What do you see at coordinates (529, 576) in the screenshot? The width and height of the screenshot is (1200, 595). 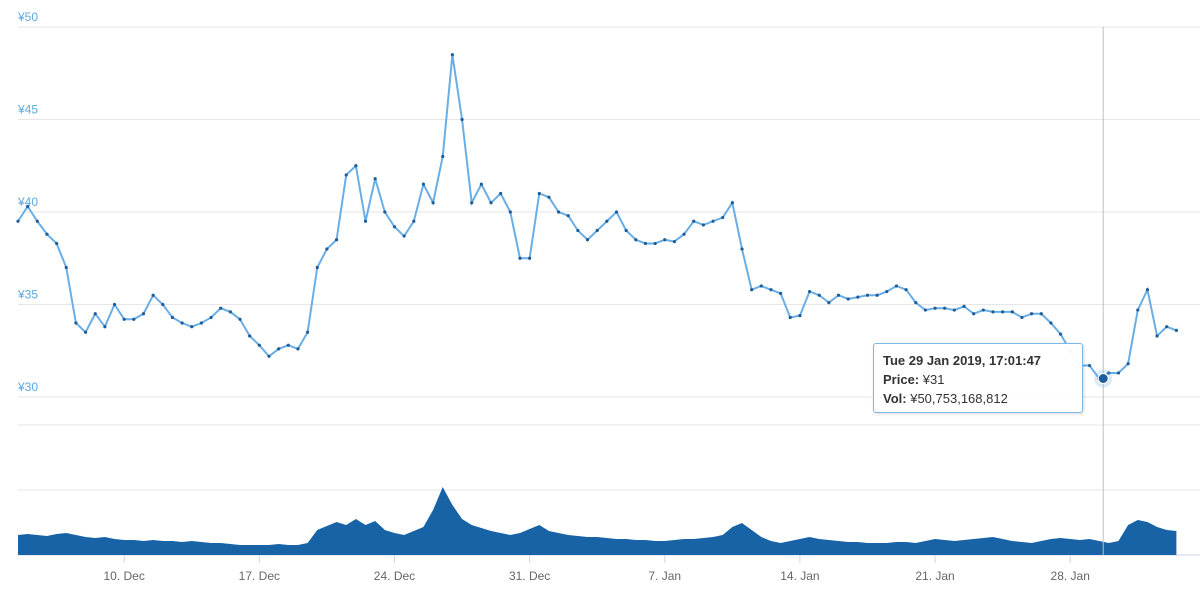 I see `x-tick-label: 31. Dec` at bounding box center [529, 576].